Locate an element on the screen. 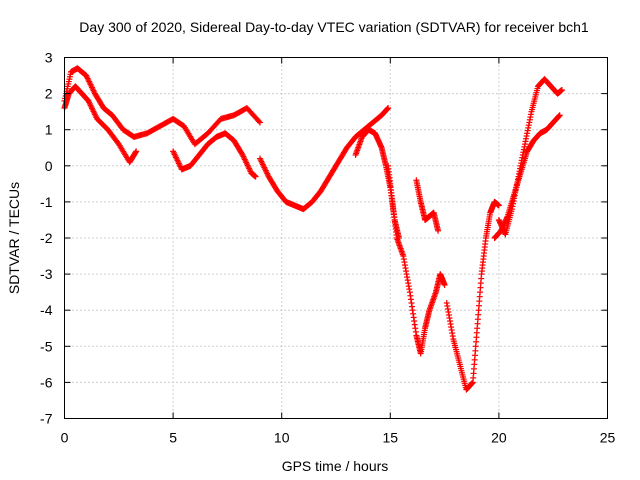  data-point-trace is located at coordinates (258, 121).